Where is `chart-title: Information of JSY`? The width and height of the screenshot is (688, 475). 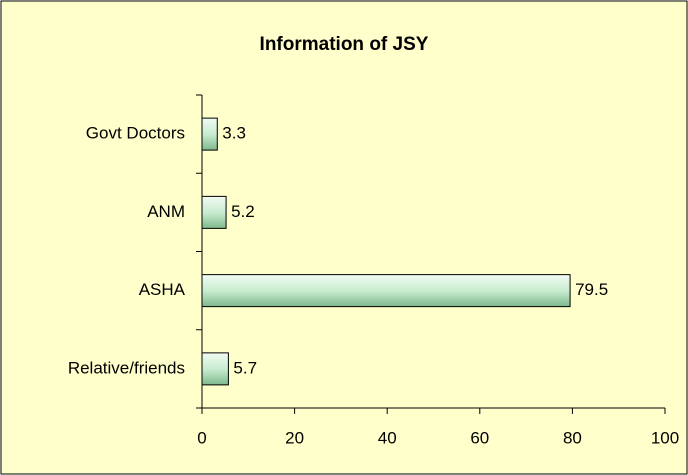
chart-title: Information of JSY is located at coordinates (344, 44).